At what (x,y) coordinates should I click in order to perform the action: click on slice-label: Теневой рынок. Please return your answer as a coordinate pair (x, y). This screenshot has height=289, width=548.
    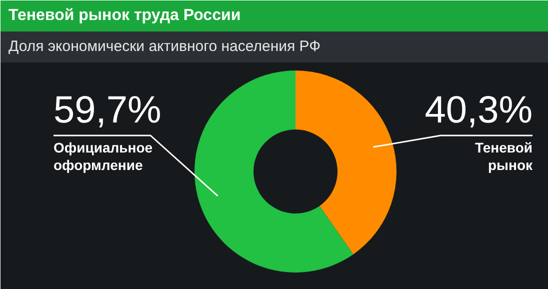
    Looking at the image, I should click on (504, 157).